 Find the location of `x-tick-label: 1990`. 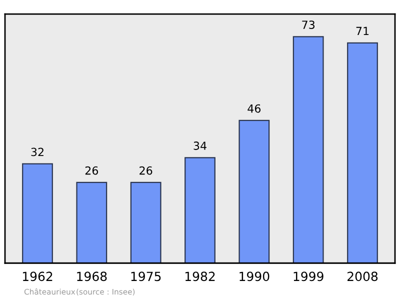

x-tick-label: 1990 is located at coordinates (255, 277).